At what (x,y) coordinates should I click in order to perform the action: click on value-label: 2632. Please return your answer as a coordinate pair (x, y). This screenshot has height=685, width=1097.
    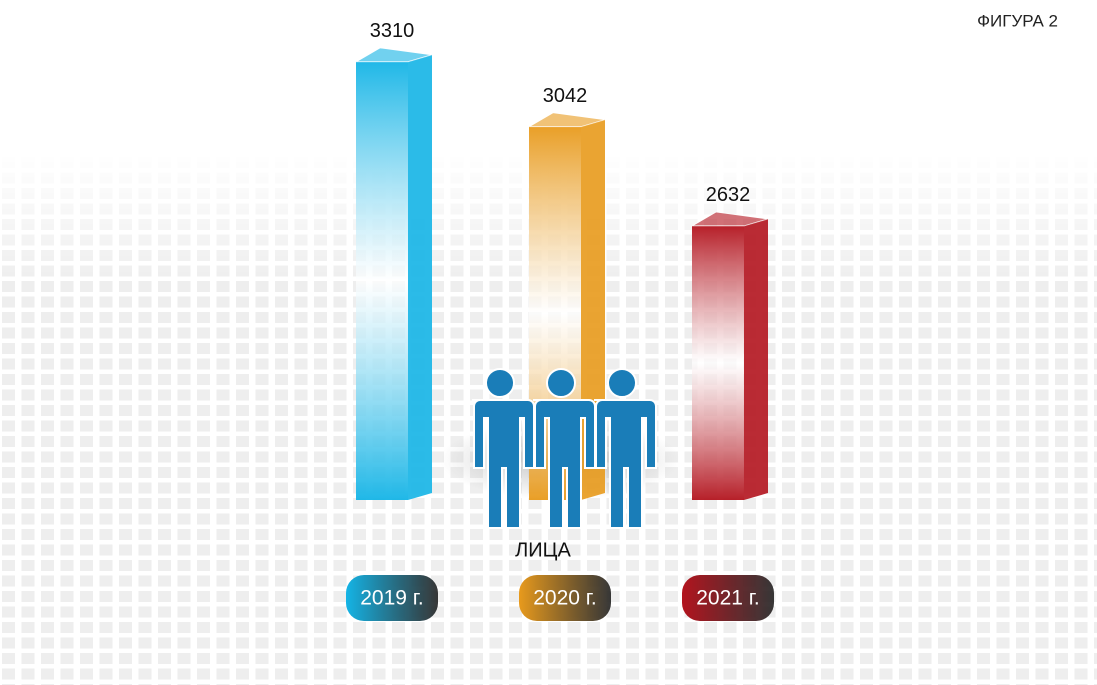
    Looking at the image, I should click on (728, 195).